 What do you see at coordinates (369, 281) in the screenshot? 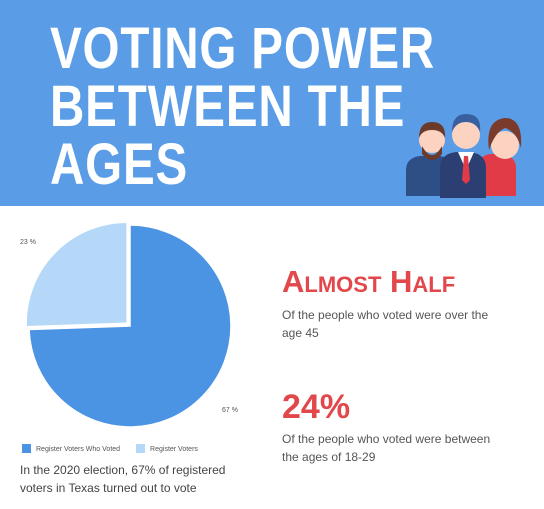
I see `fact-headline: Almost Half` at bounding box center [369, 281].